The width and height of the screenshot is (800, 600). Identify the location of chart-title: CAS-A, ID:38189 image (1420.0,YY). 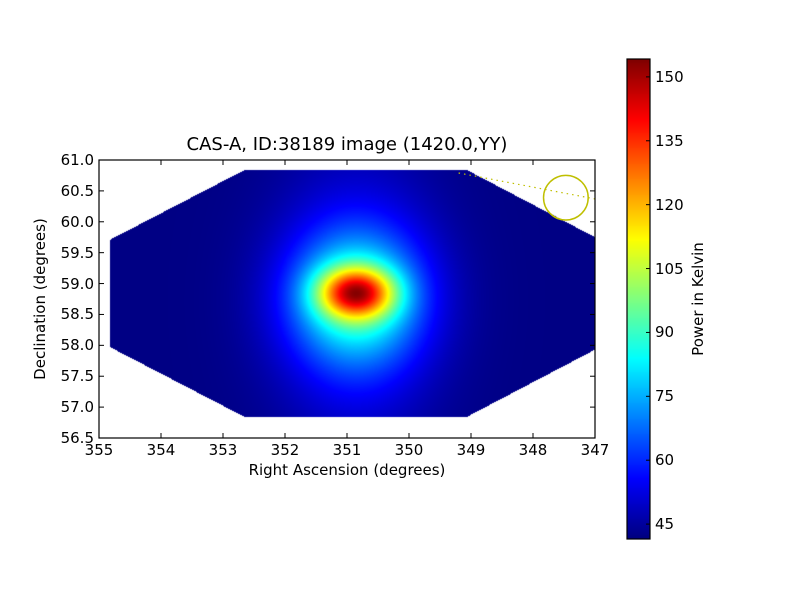
(347, 144).